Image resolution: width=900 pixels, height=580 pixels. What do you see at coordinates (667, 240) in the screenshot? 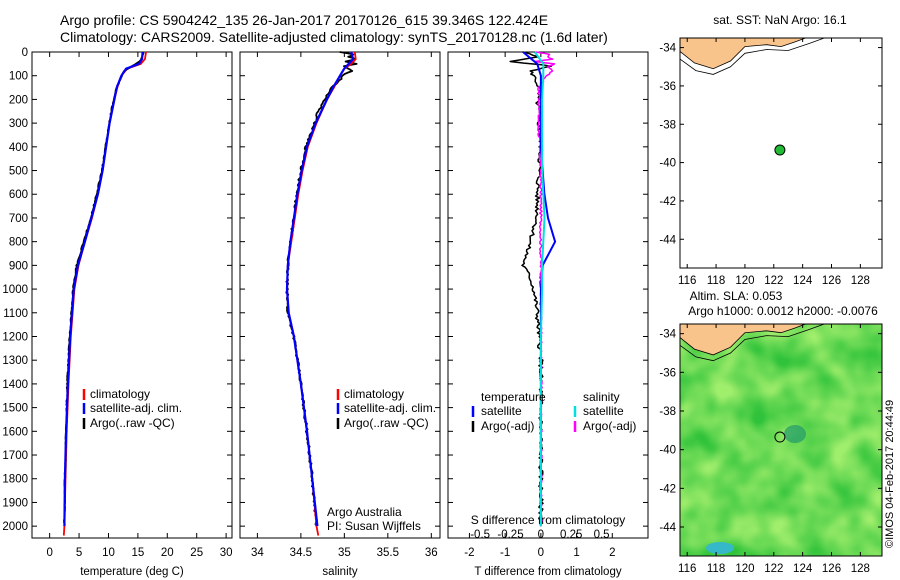
I see `map-ytick-label-sst_map--44: -44` at bounding box center [667, 240].